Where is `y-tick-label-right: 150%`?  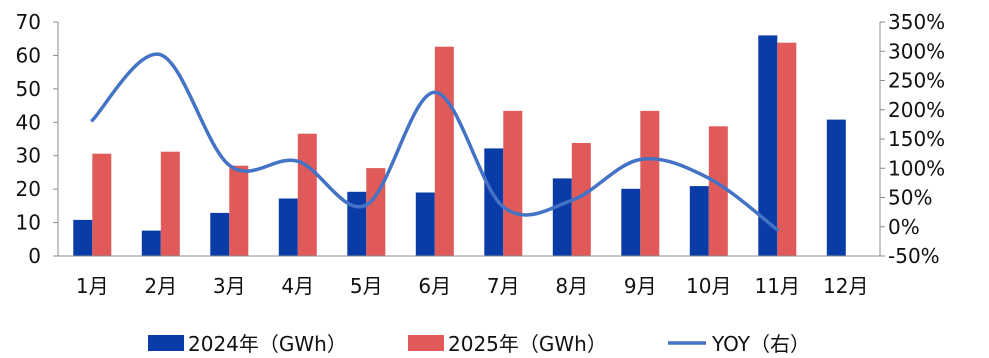 y-tick-label-right: 150% is located at coordinates (916, 139).